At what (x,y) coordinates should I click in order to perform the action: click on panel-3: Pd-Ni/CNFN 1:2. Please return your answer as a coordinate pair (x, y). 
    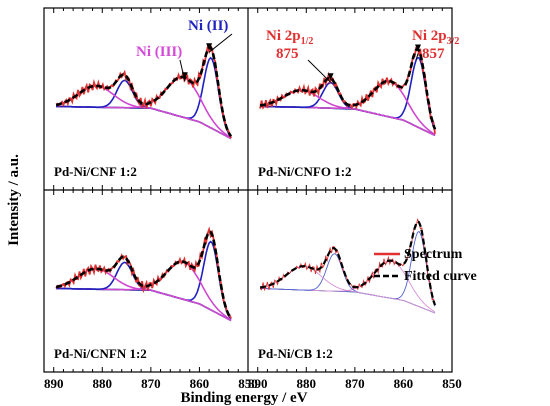
    Looking at the image, I should click on (143, 293).